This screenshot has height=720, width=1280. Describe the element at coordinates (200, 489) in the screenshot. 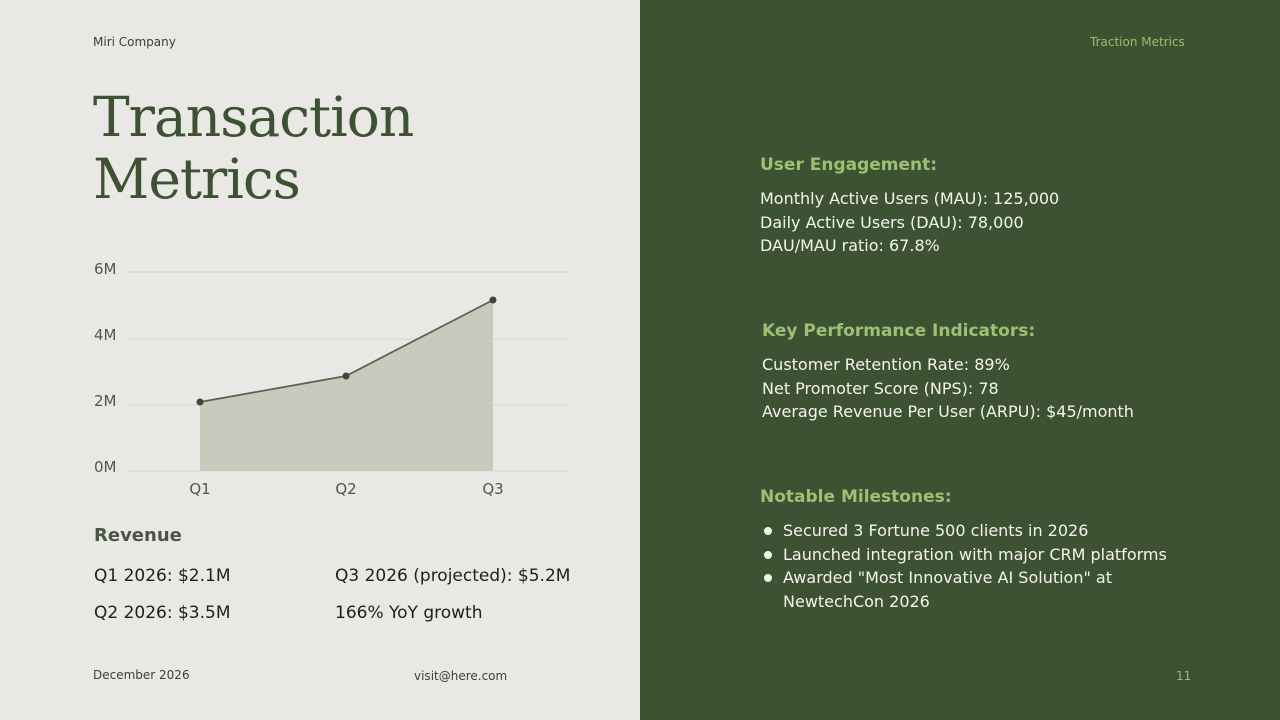

I see `x-tick-q1: Q1` at that location.